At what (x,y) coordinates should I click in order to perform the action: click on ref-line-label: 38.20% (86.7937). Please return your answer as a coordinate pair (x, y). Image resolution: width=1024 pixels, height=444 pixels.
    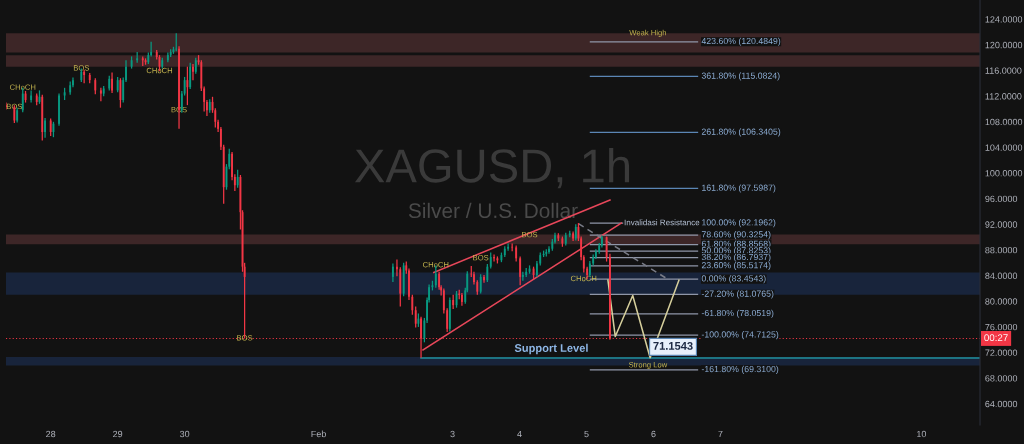
    Looking at the image, I should click on (736, 257).